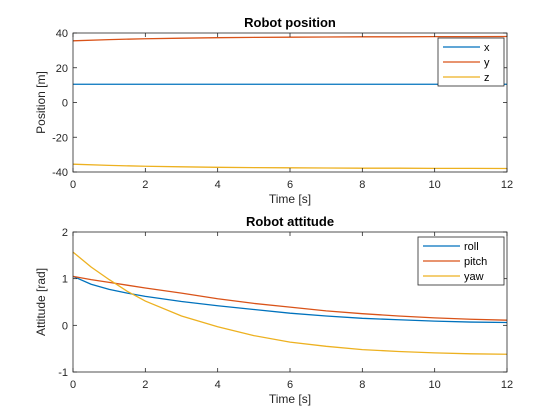 The image size is (560, 420). What do you see at coordinates (487, 48) in the screenshot?
I see `legend-label-x: x` at bounding box center [487, 48].